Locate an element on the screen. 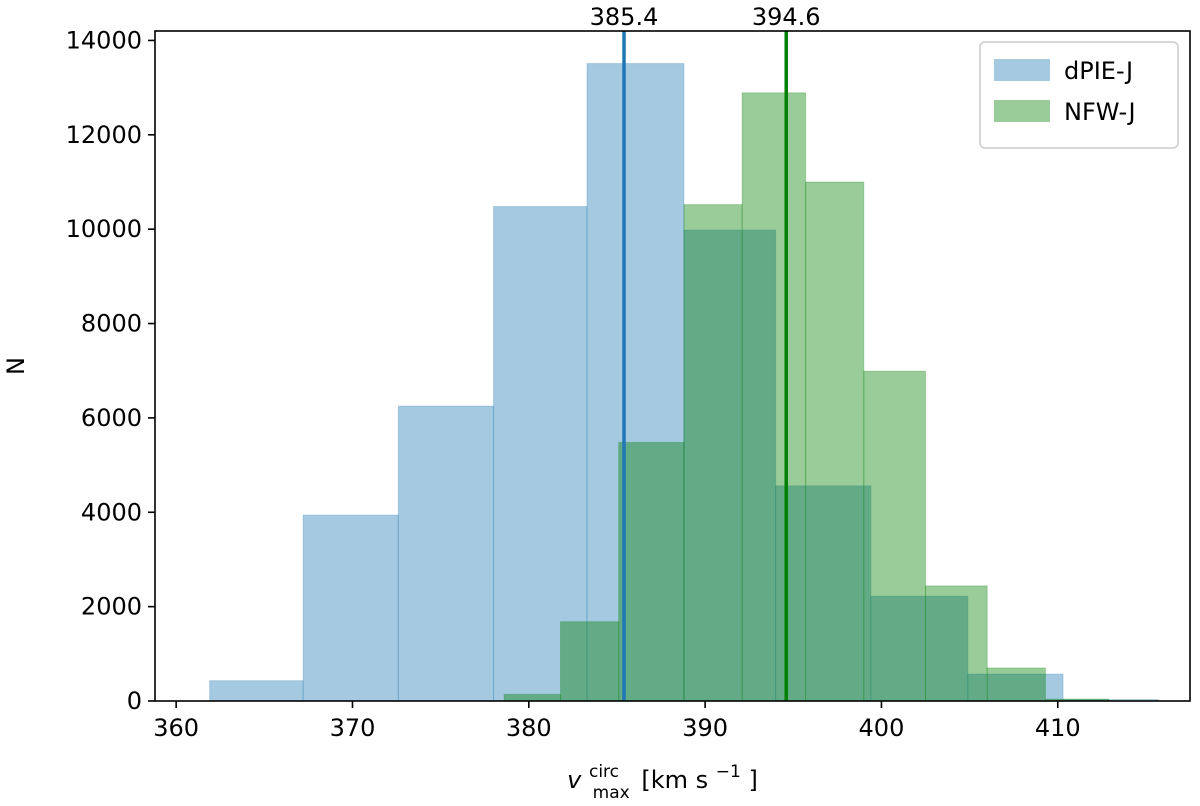 This screenshot has width=1200, height=806. legend-label-nfw-j: NFW-J is located at coordinates (1100, 112).